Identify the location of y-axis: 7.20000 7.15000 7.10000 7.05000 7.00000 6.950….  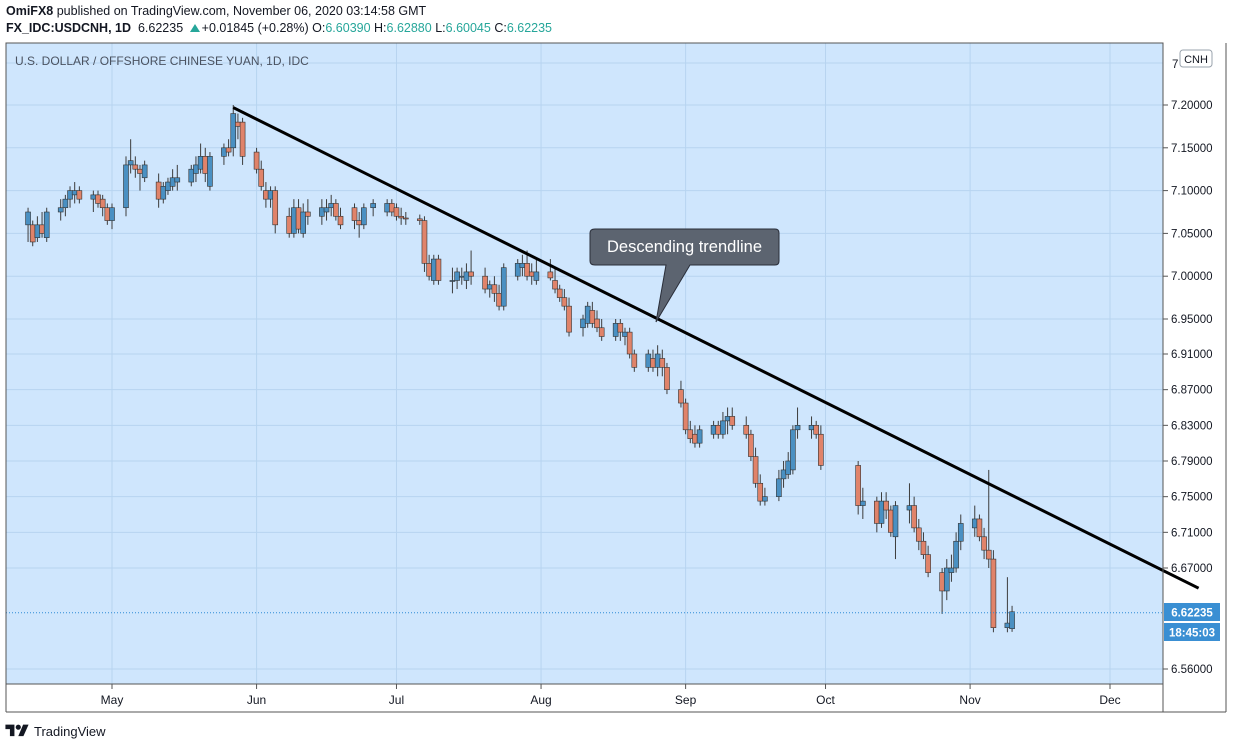
(1188, 388).